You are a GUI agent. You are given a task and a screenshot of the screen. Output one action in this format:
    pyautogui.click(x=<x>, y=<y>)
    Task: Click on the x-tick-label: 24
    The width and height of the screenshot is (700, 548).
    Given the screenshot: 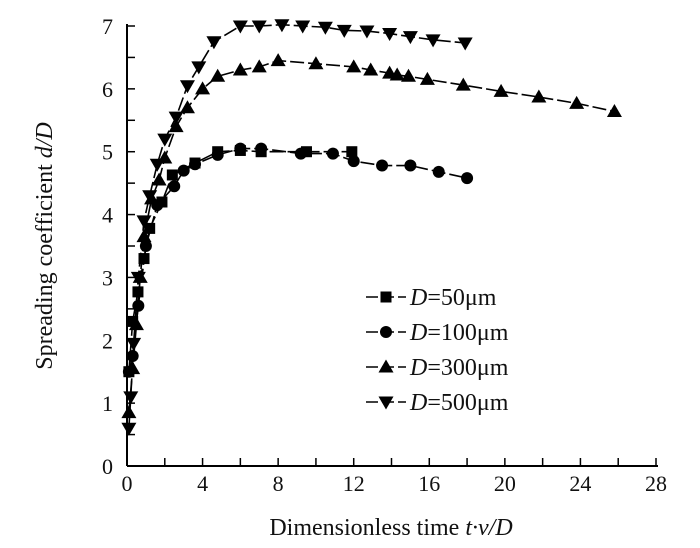 What is the action you would take?
    pyautogui.click(x=580, y=483)
    